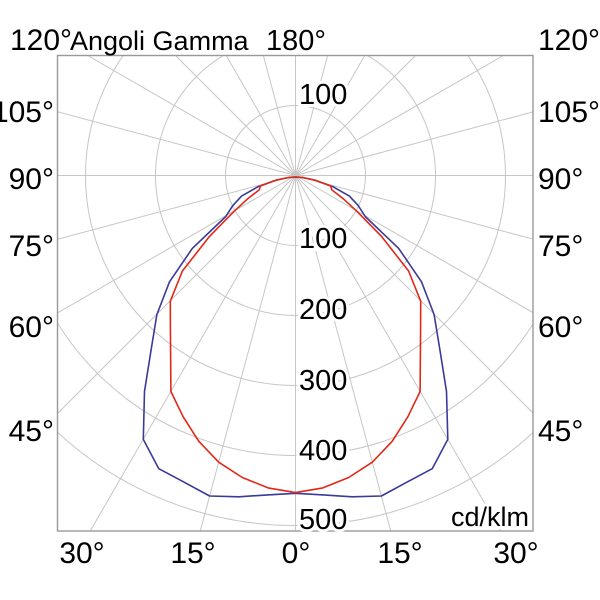 This screenshot has width=600, height=600. Describe the element at coordinates (27, 112) in the screenshot. I see `gamma-label-left-105: 105°` at that location.